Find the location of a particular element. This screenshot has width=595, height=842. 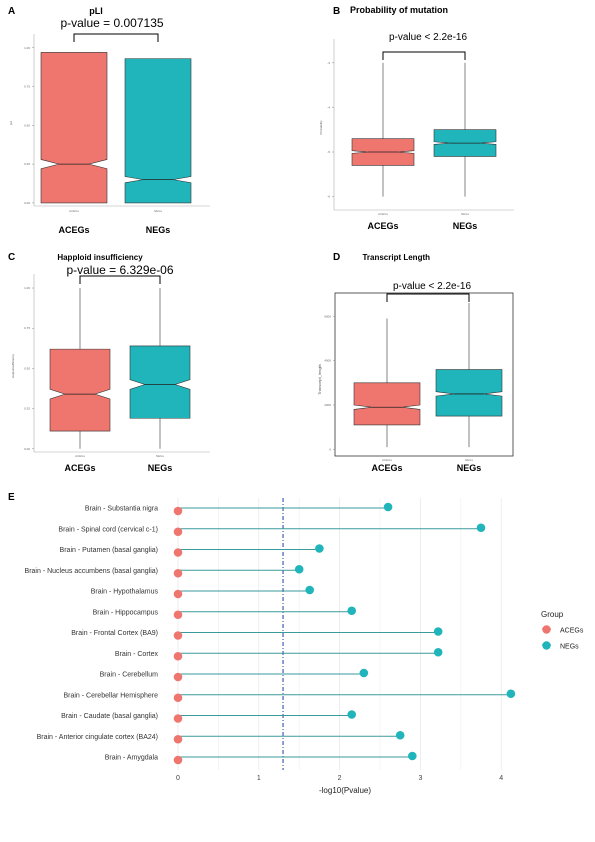

chart-title: Probability of mutation is located at coordinates (399, 10).